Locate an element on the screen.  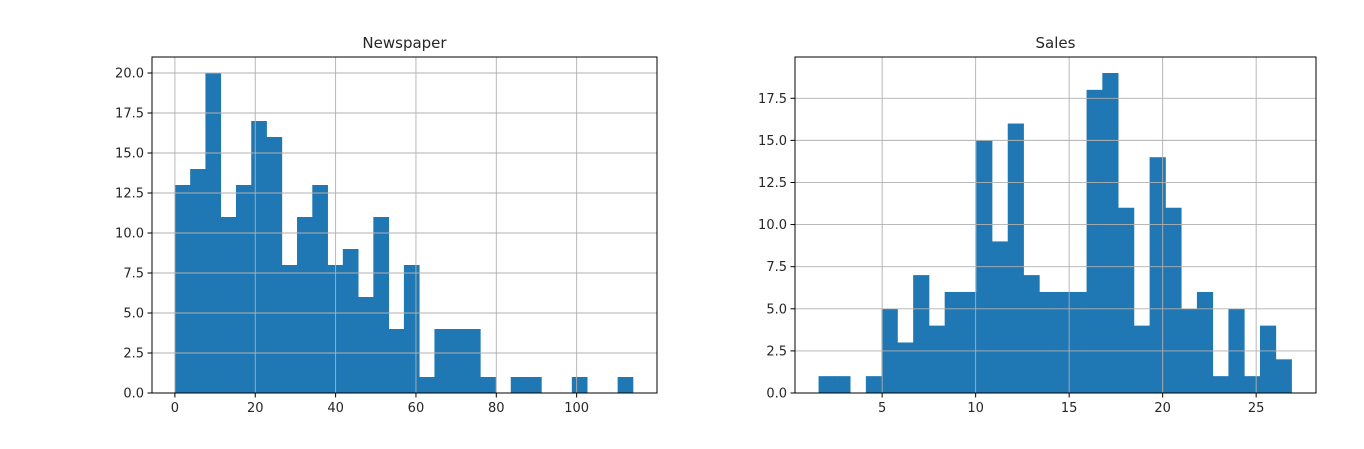
x-tick-label: 5 is located at coordinates (882, 408).